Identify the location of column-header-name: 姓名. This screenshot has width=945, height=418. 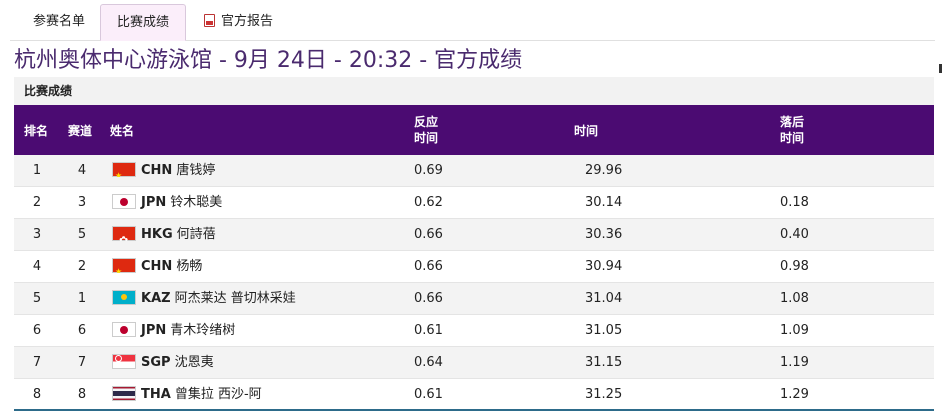
(122, 130).